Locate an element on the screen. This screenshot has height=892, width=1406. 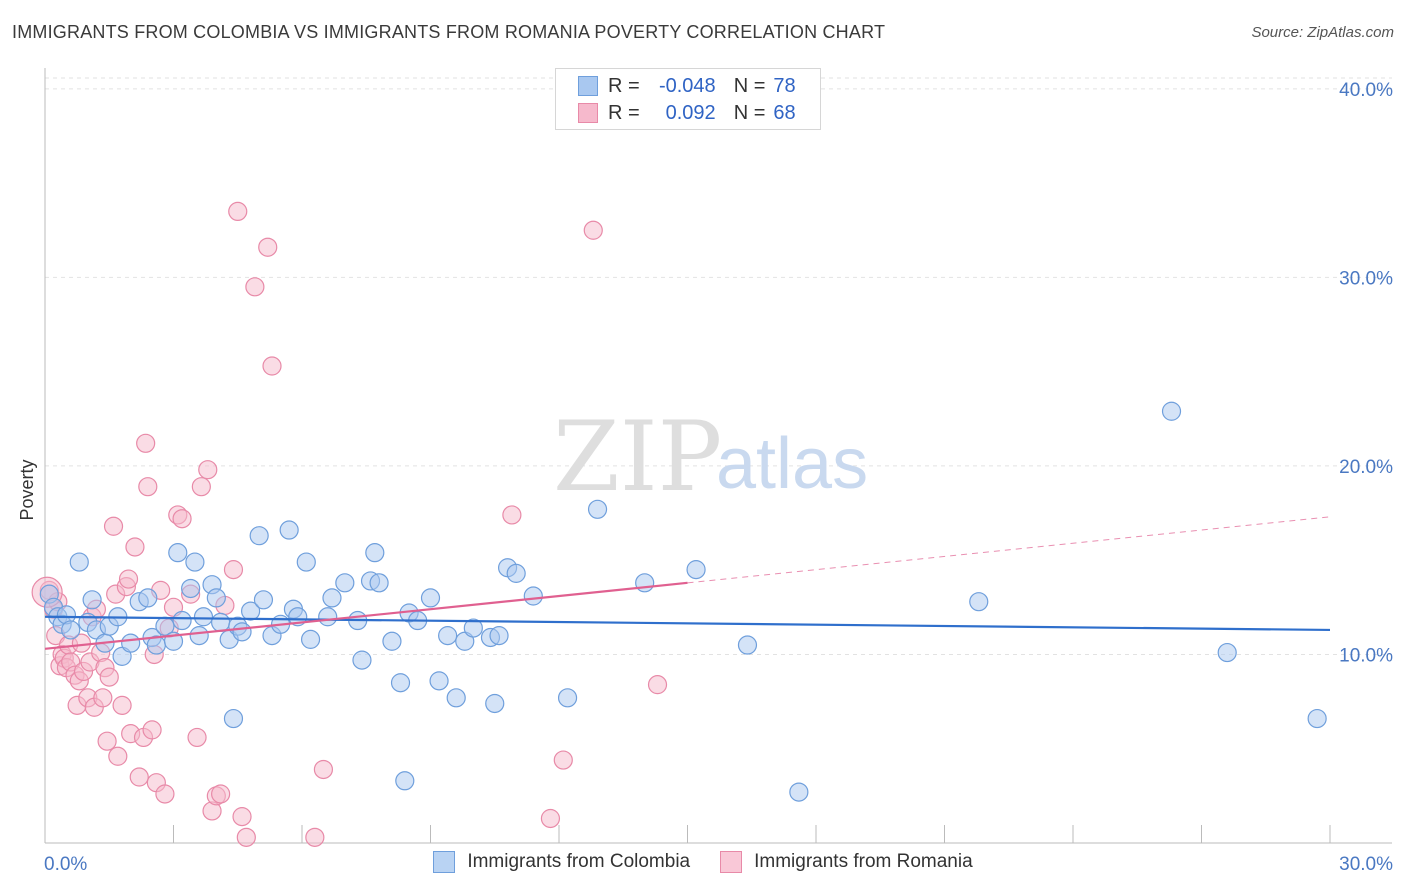
watermark: ZIP atlas is located at coordinates (710, 457).